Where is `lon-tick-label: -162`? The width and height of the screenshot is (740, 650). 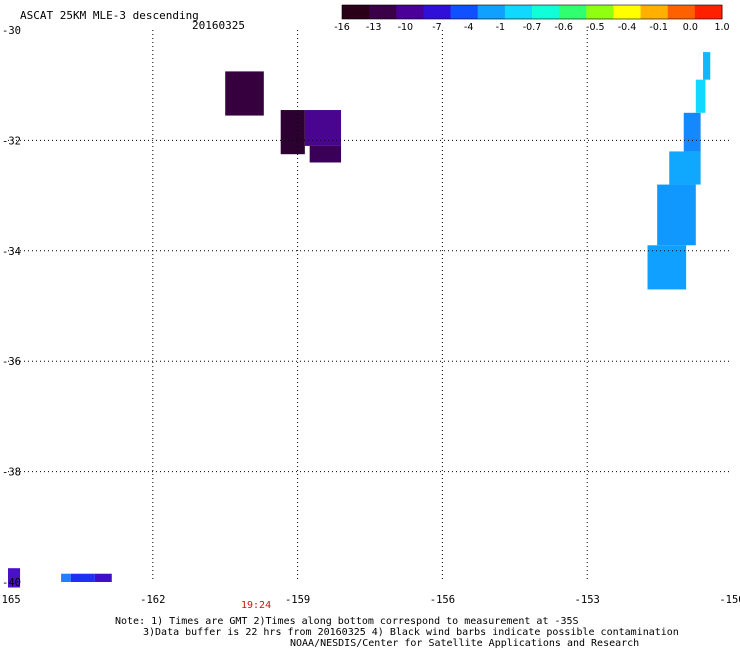 lon-tick-label: -162 is located at coordinates (152, 600).